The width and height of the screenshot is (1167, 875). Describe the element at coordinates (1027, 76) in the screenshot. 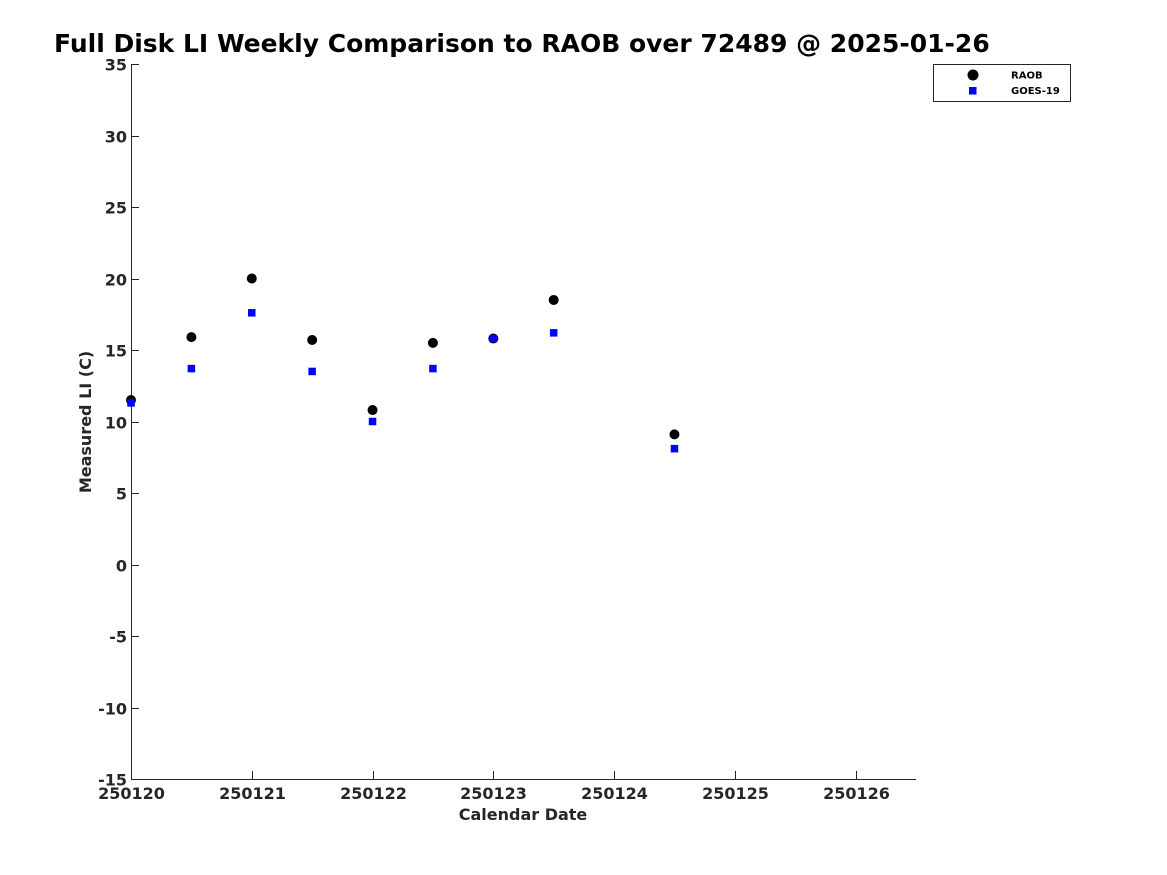

I see `legend-raob-label: RAOB` at that location.